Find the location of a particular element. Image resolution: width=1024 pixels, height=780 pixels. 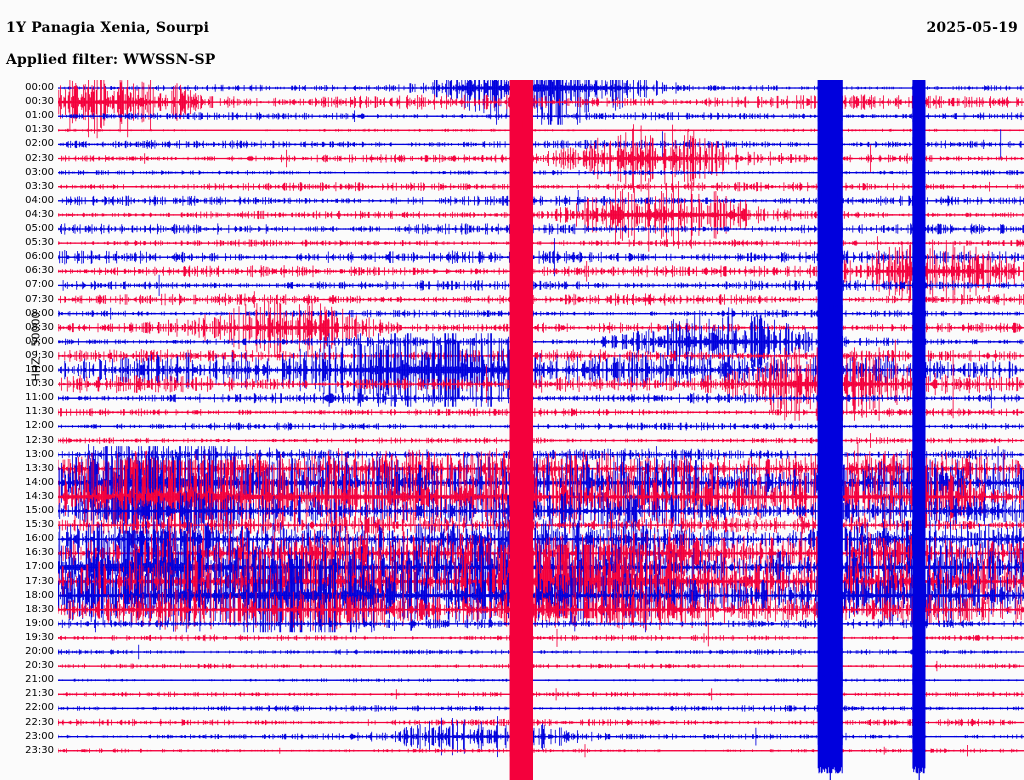

time-tick-label: 18:00 is located at coordinates (39, 595).